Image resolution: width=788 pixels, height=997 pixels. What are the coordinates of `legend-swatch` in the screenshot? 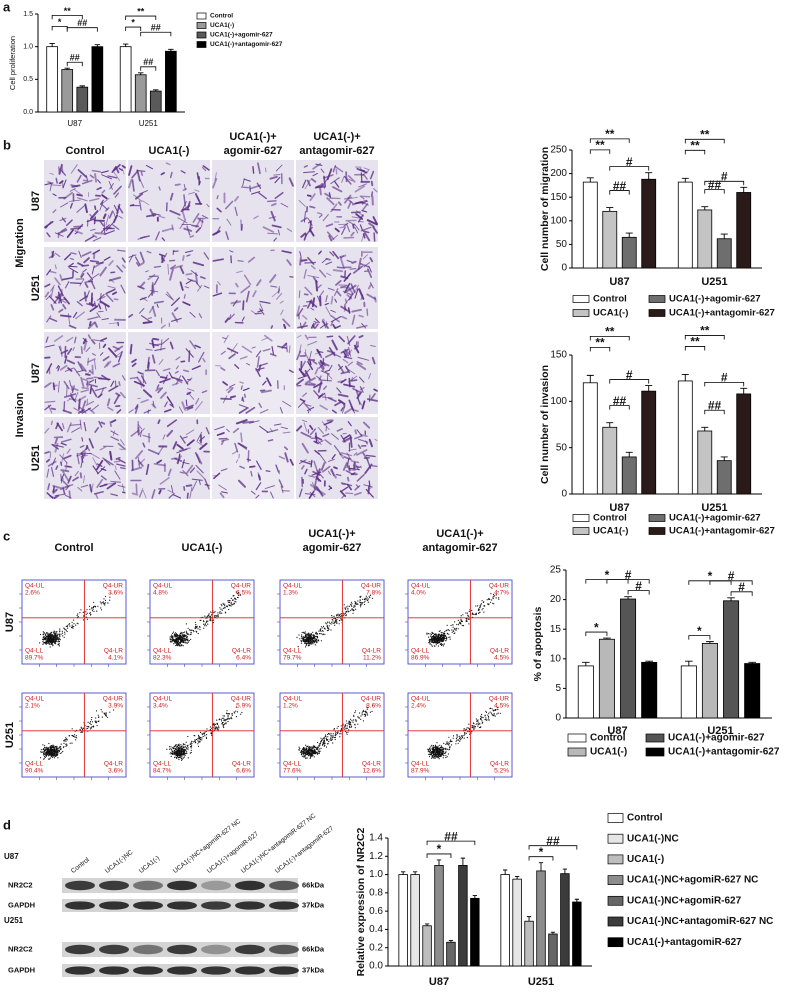 It's located at (615, 942).